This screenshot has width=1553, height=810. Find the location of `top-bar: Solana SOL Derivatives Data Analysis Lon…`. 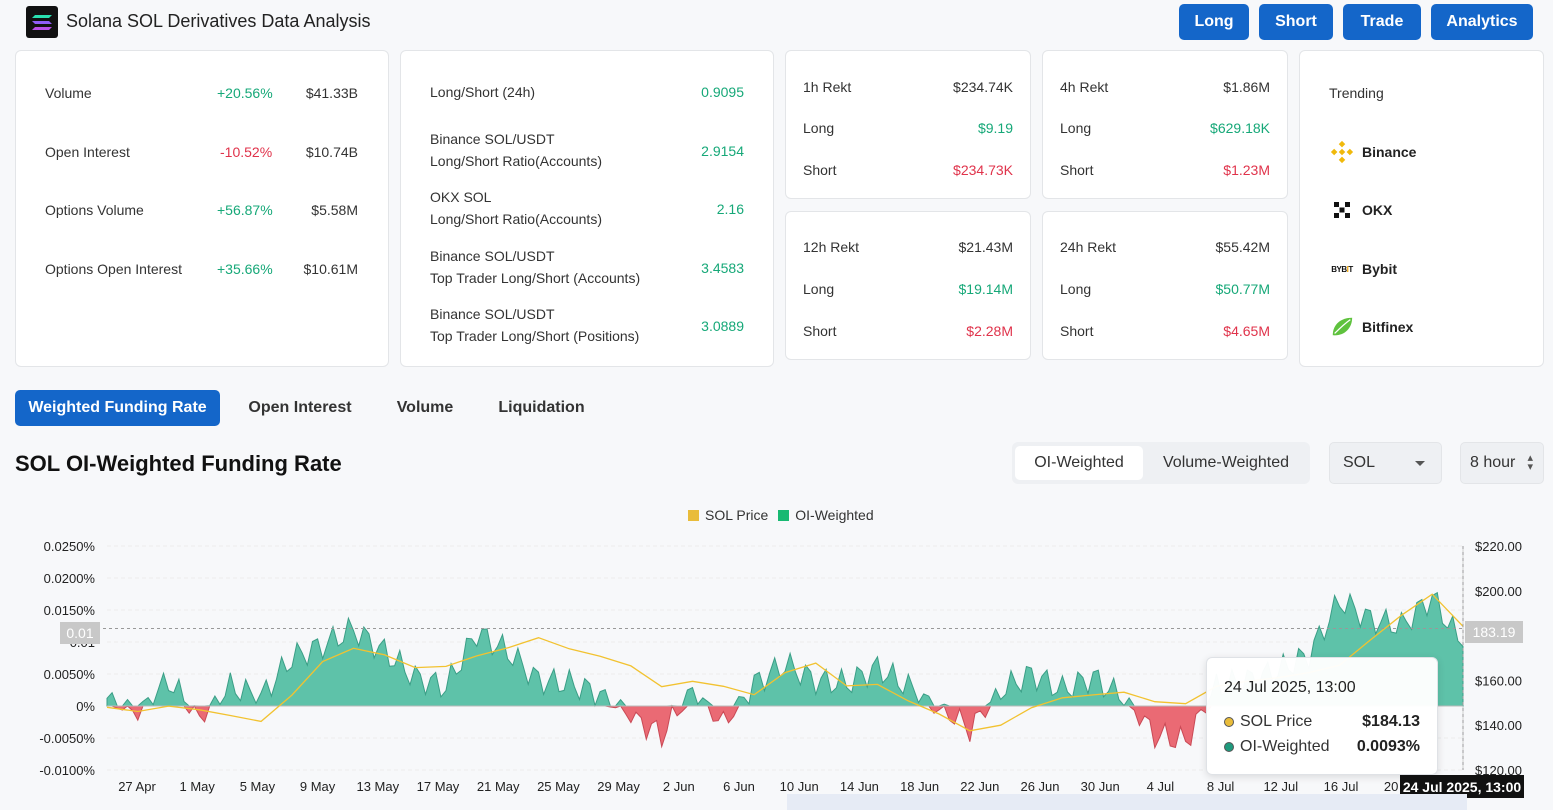

top-bar: Solana SOL Derivatives Data Analysis Lon… is located at coordinates (776, 22).